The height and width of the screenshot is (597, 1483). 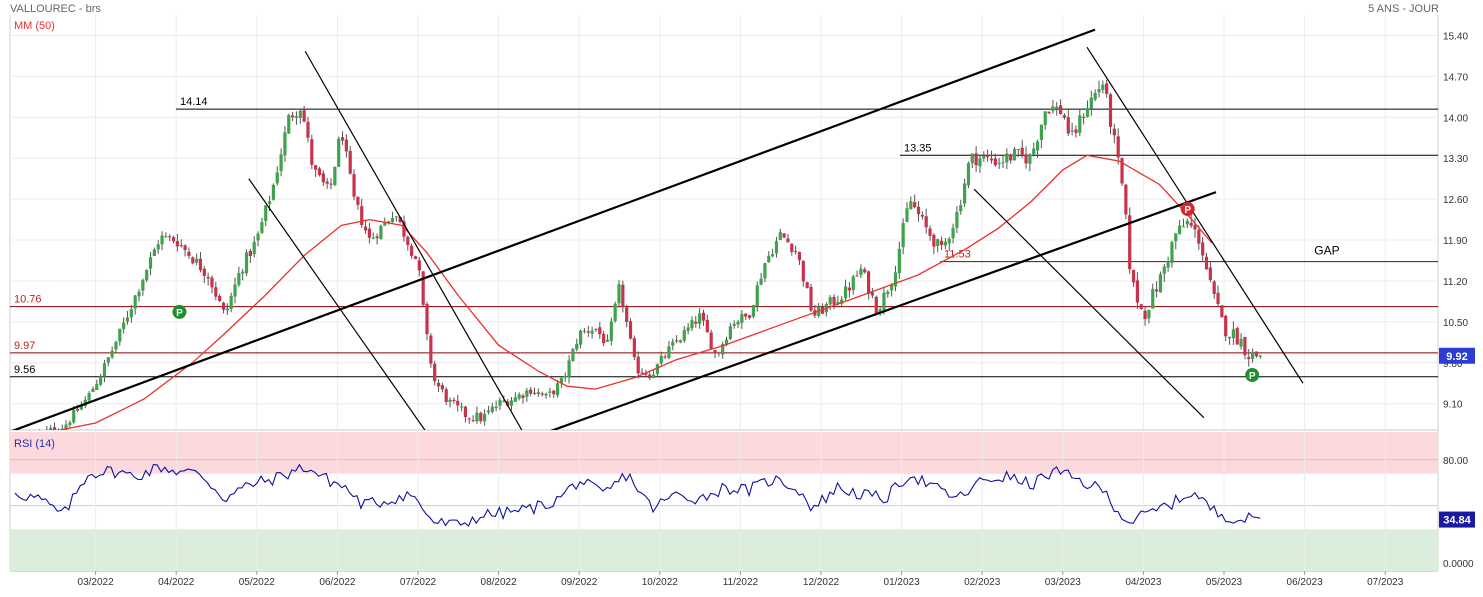 I want to click on time-tick-label: 04/2023, so click(x=1143, y=582).